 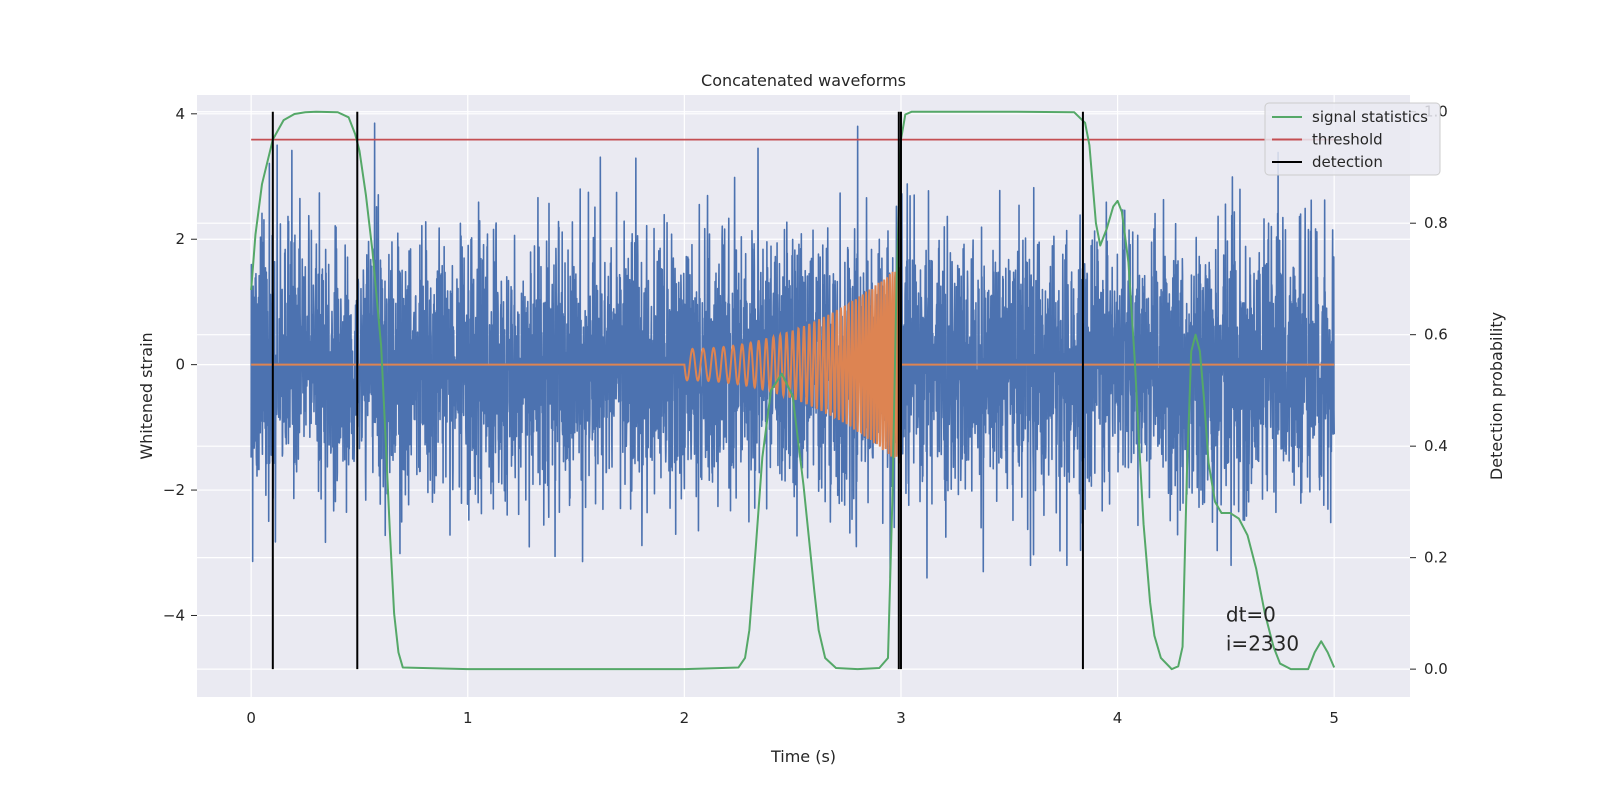 What do you see at coordinates (685, 718) in the screenshot?
I see `x-tick-label: 2` at bounding box center [685, 718].